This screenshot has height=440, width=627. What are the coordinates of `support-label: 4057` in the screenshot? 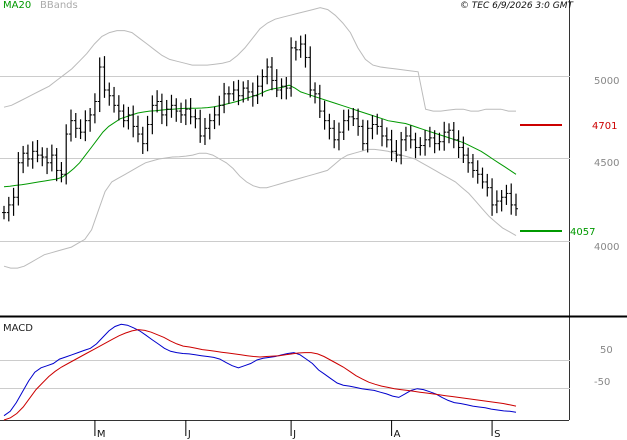 It's located at (582, 232).